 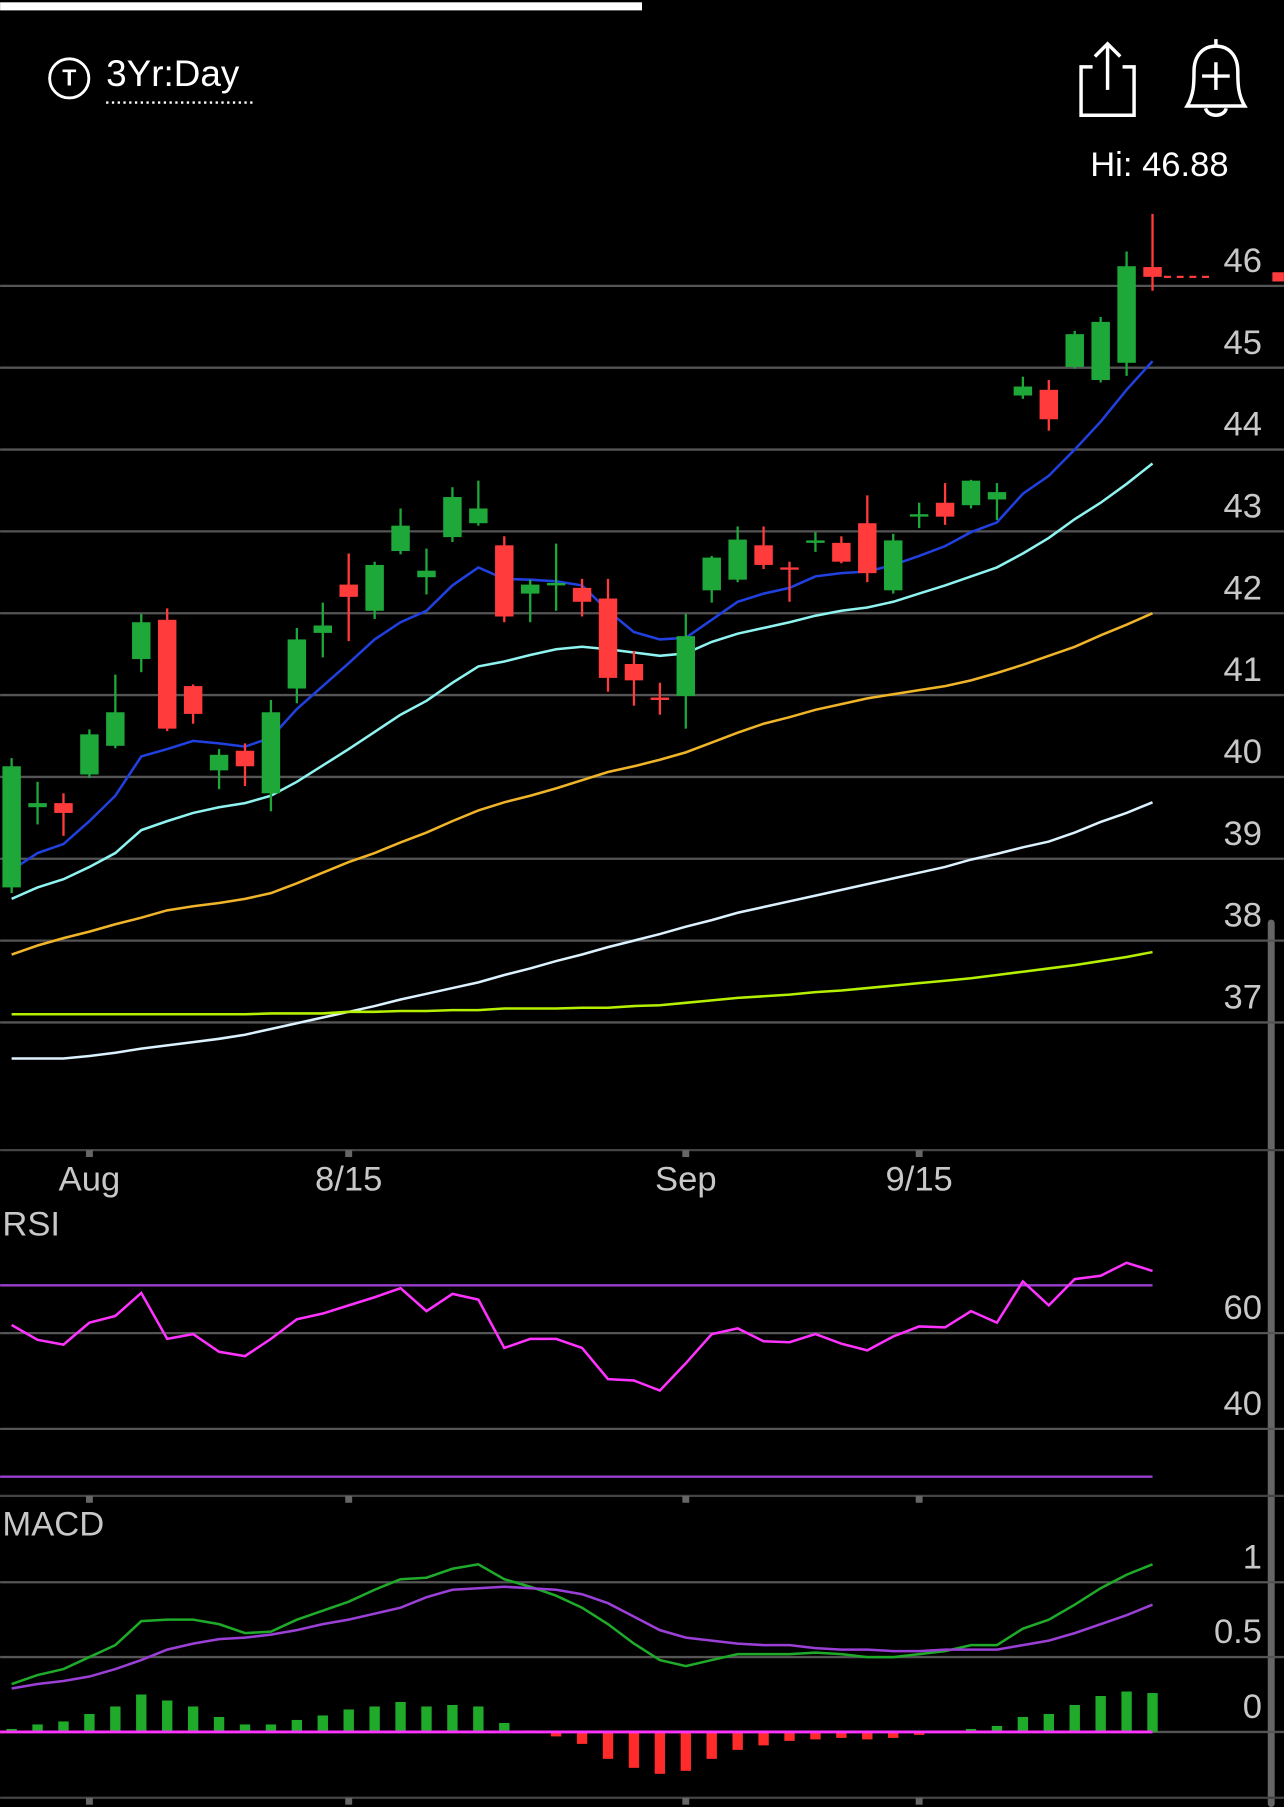 What do you see at coordinates (919, 1179) in the screenshot?
I see `x-tick-label: 9/15` at bounding box center [919, 1179].